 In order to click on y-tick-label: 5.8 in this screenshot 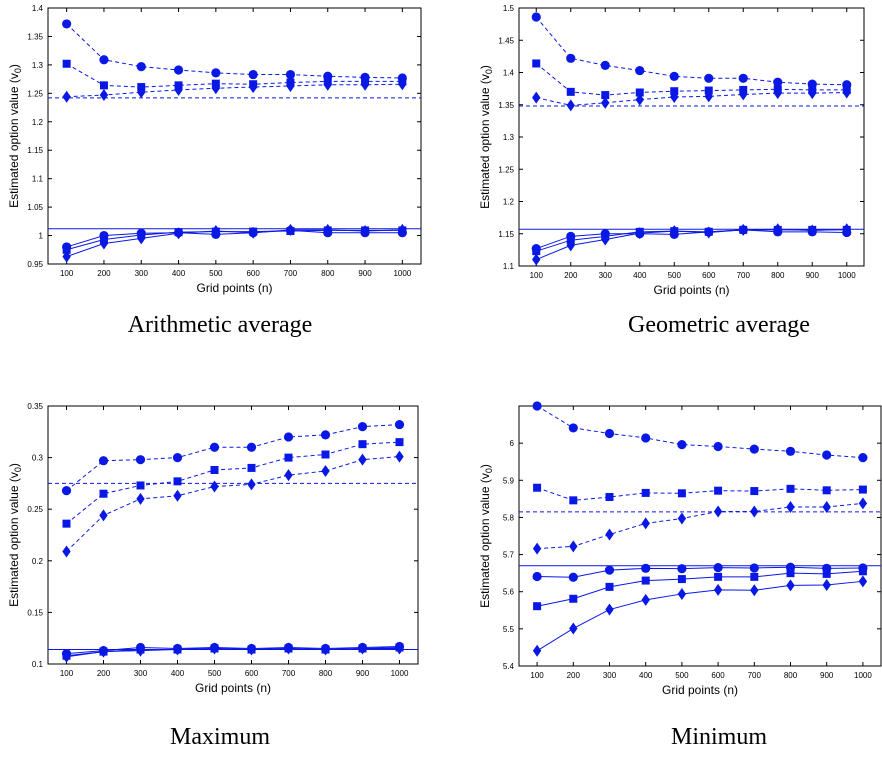, I will do `click(509, 517)`.